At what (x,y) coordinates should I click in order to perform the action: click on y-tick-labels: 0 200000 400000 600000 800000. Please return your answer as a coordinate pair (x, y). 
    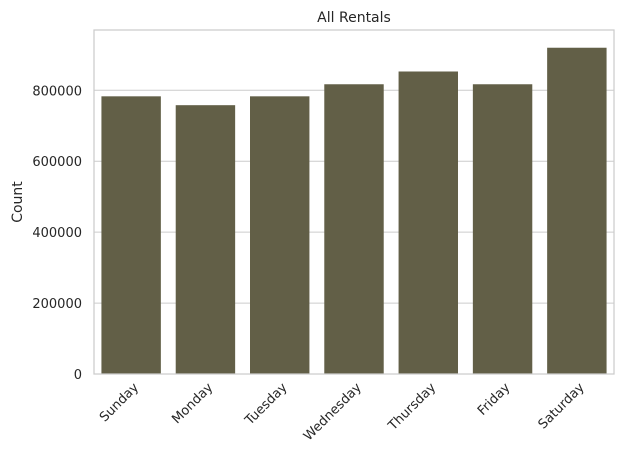
    Looking at the image, I should click on (57, 233).